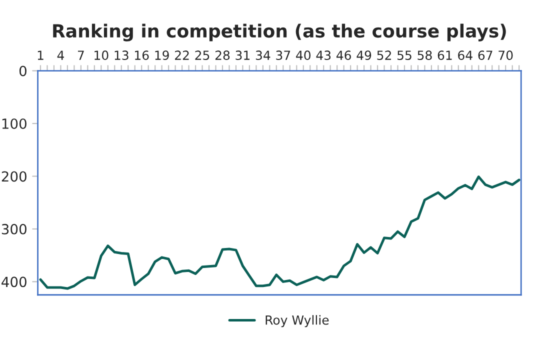 This screenshot has width=540, height=337. Describe the element at coordinates (279, 33) in the screenshot. I see `chart-title: Ranking in competition (as the course plays)` at that location.